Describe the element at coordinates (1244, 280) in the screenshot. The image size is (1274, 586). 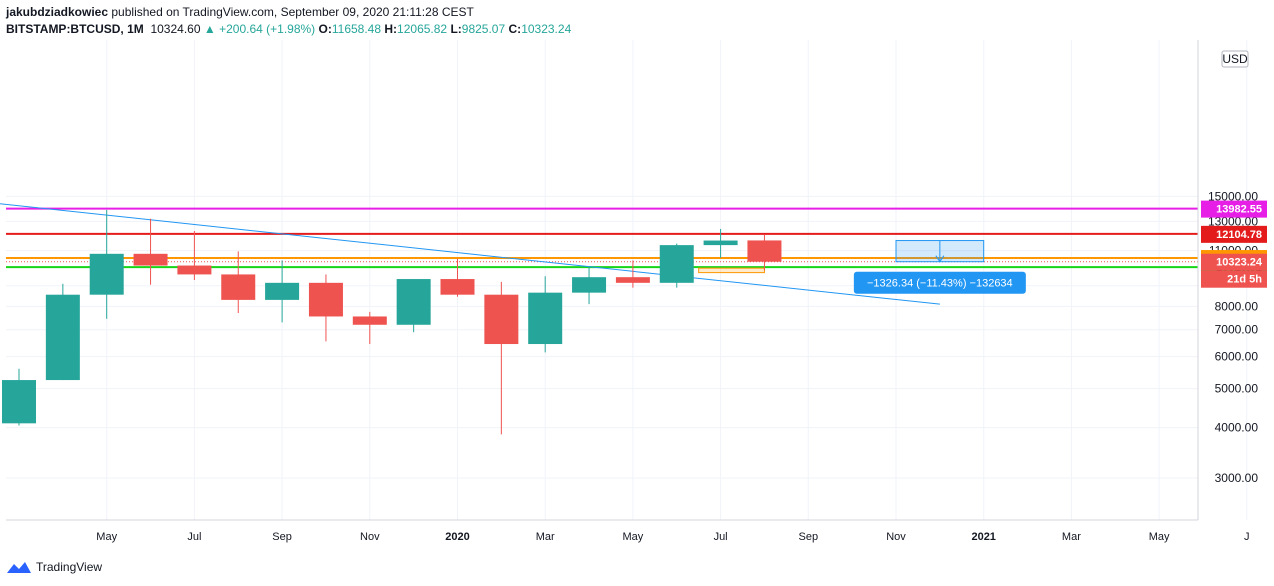
I see `countdown-tag: 21d 5h` at that location.